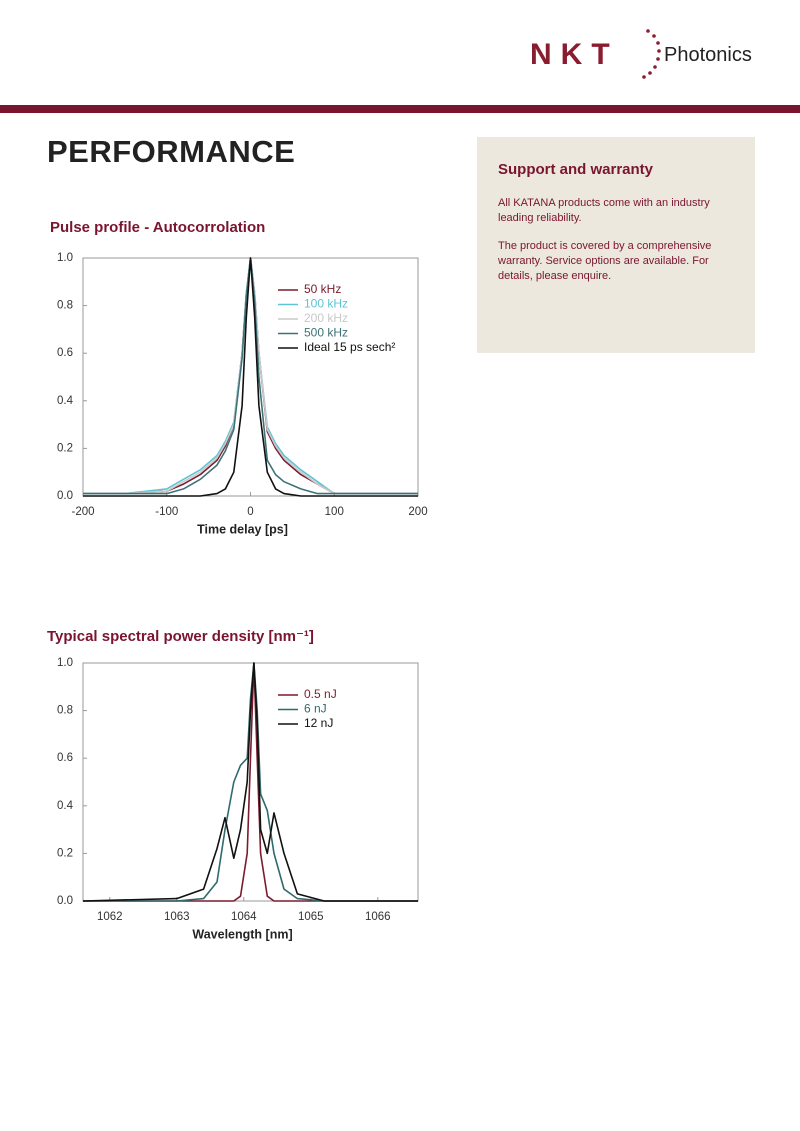 This screenshot has height=1131, width=800. Describe the element at coordinates (177, 917) in the screenshot. I see `x-tick-label: 1063` at that location.